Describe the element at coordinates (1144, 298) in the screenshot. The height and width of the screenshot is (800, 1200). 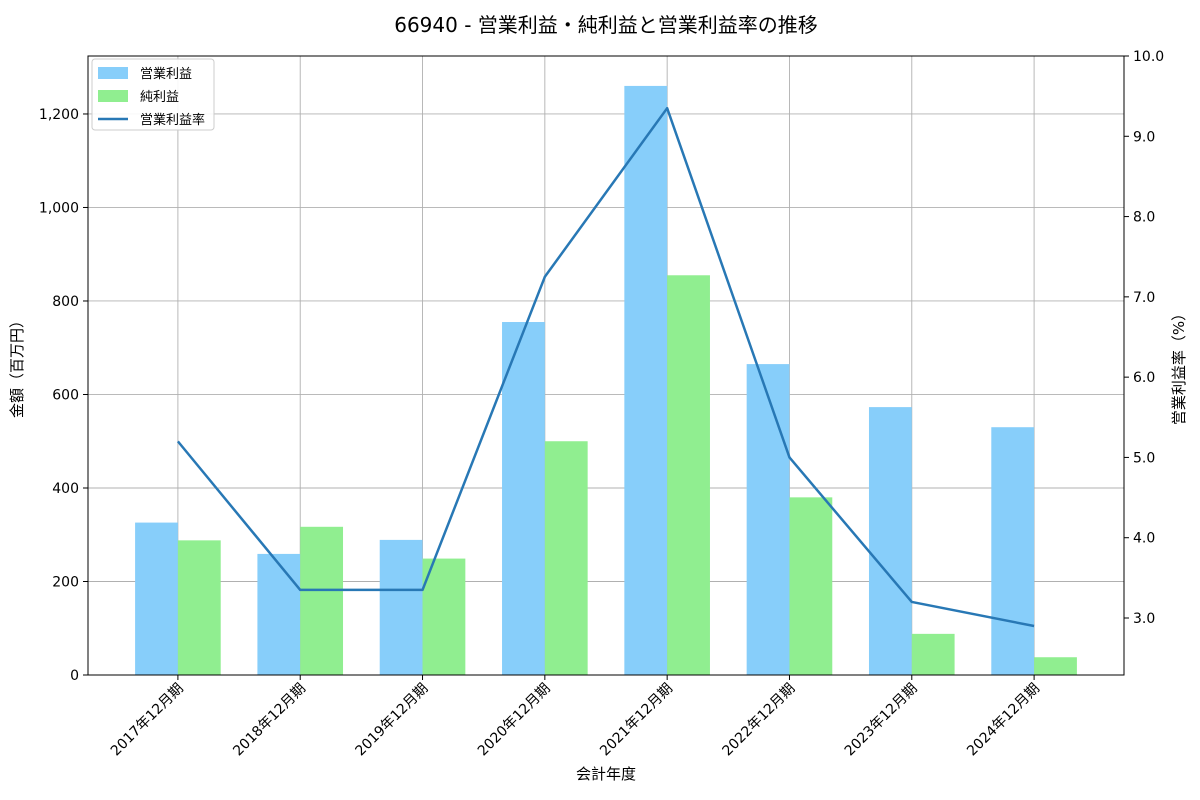
I see `y-right-tick-label-4: 7.0` at that location.